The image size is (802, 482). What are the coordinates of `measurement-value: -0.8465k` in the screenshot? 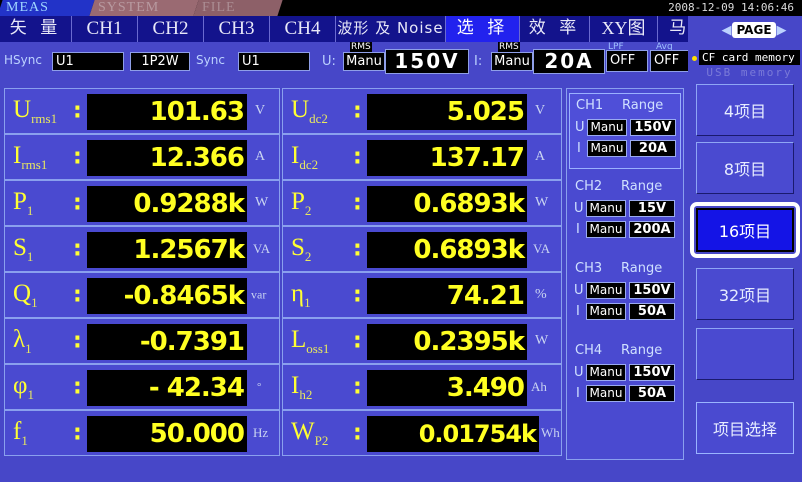 It's located at (167, 296).